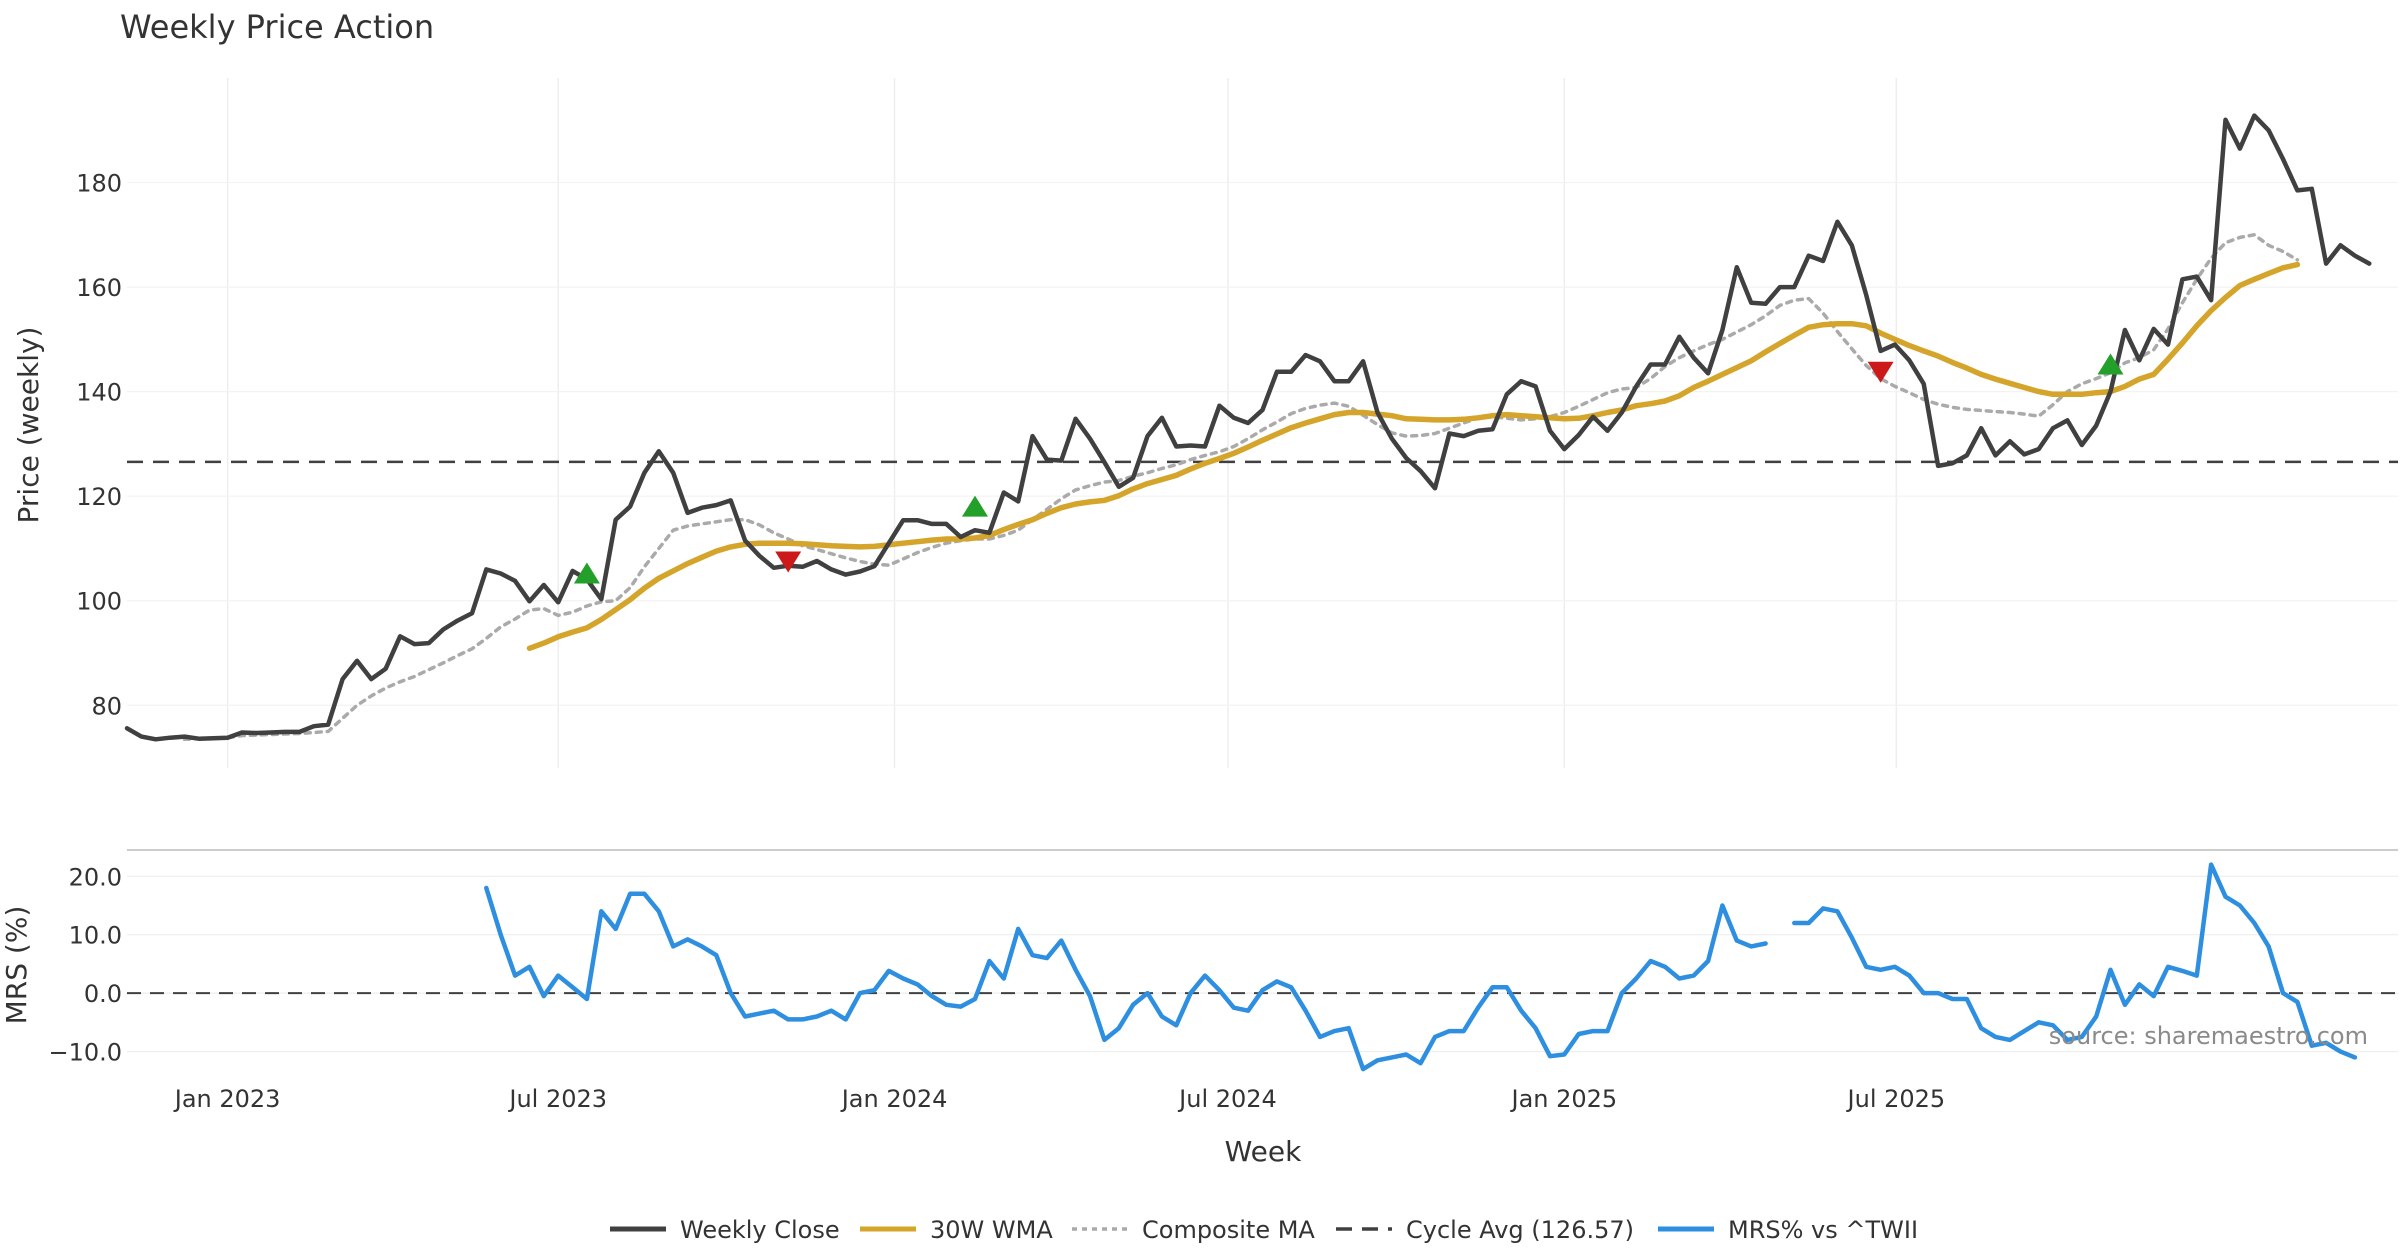  I want to click on price-y-tick-label: 180, so click(99, 184).